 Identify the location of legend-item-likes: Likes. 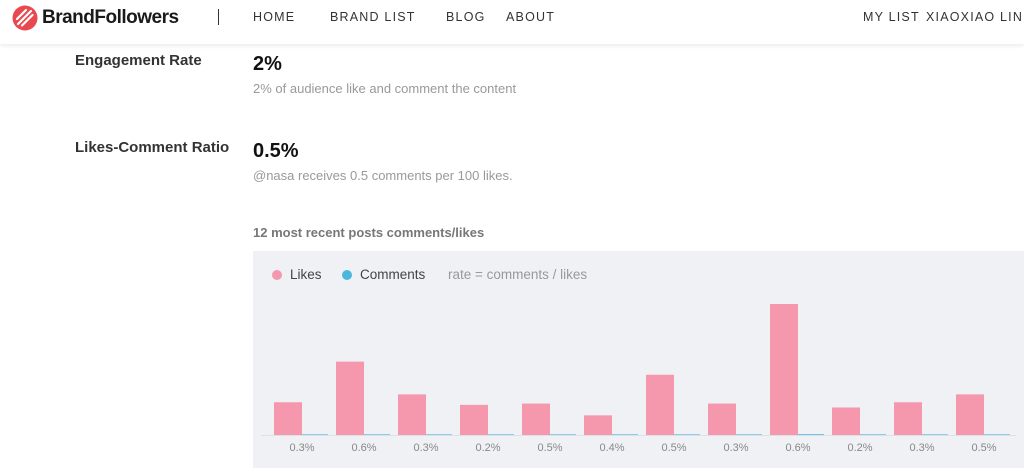
(297, 274).